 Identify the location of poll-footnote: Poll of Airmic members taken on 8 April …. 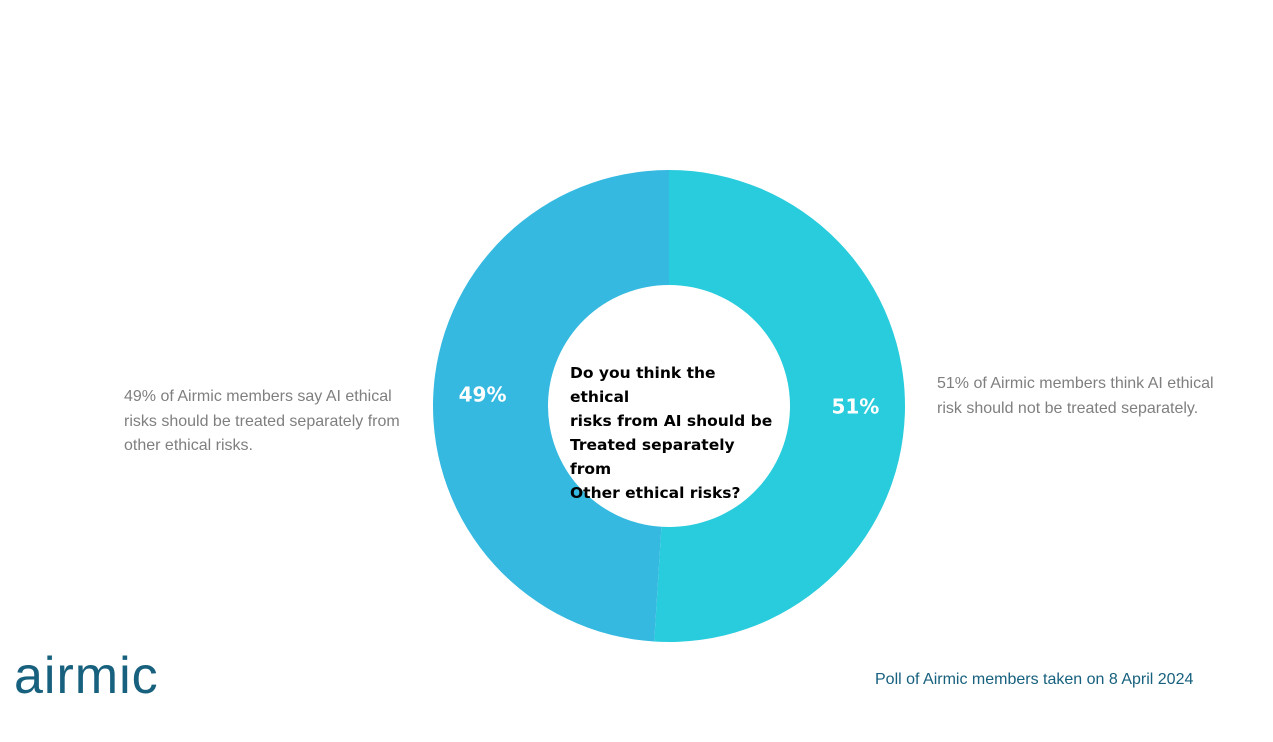
(1034, 679).